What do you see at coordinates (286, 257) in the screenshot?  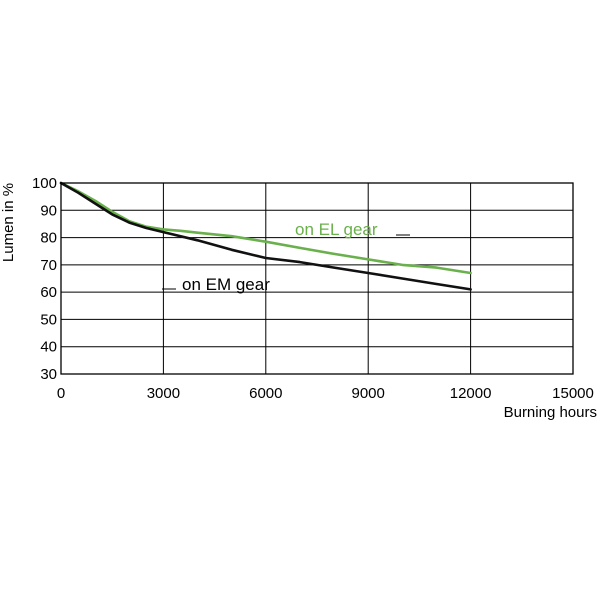 I see `series-labels: on EL gear on EM gear` at bounding box center [286, 257].